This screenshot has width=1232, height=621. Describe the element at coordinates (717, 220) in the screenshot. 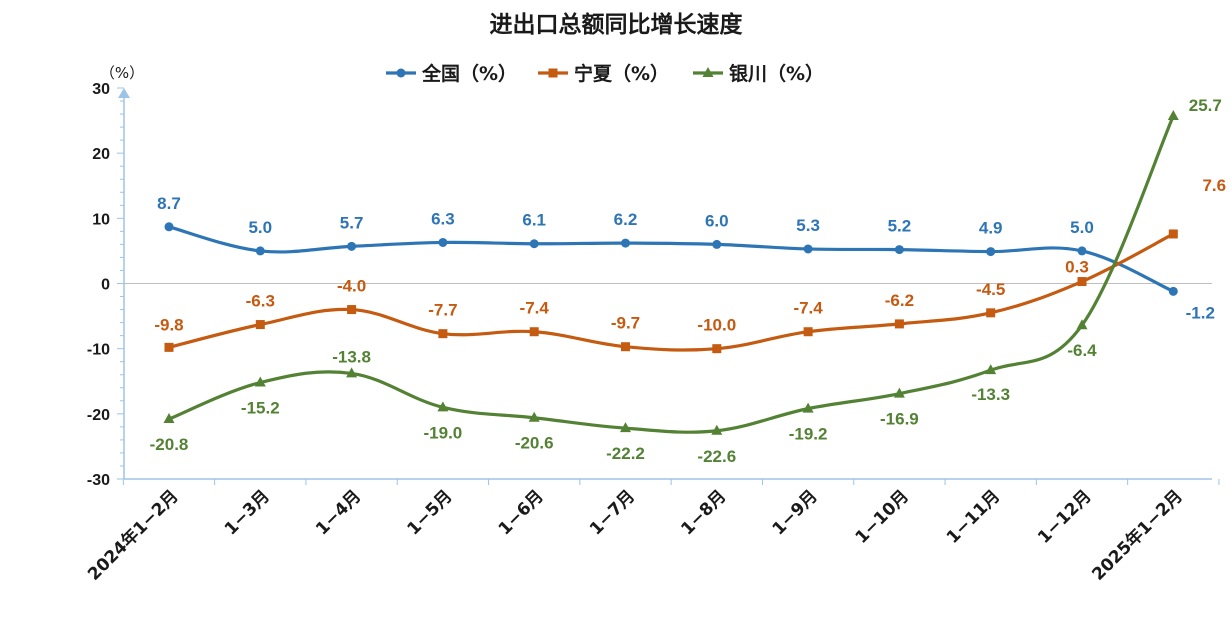

I see `data-label: 6.0` at that location.